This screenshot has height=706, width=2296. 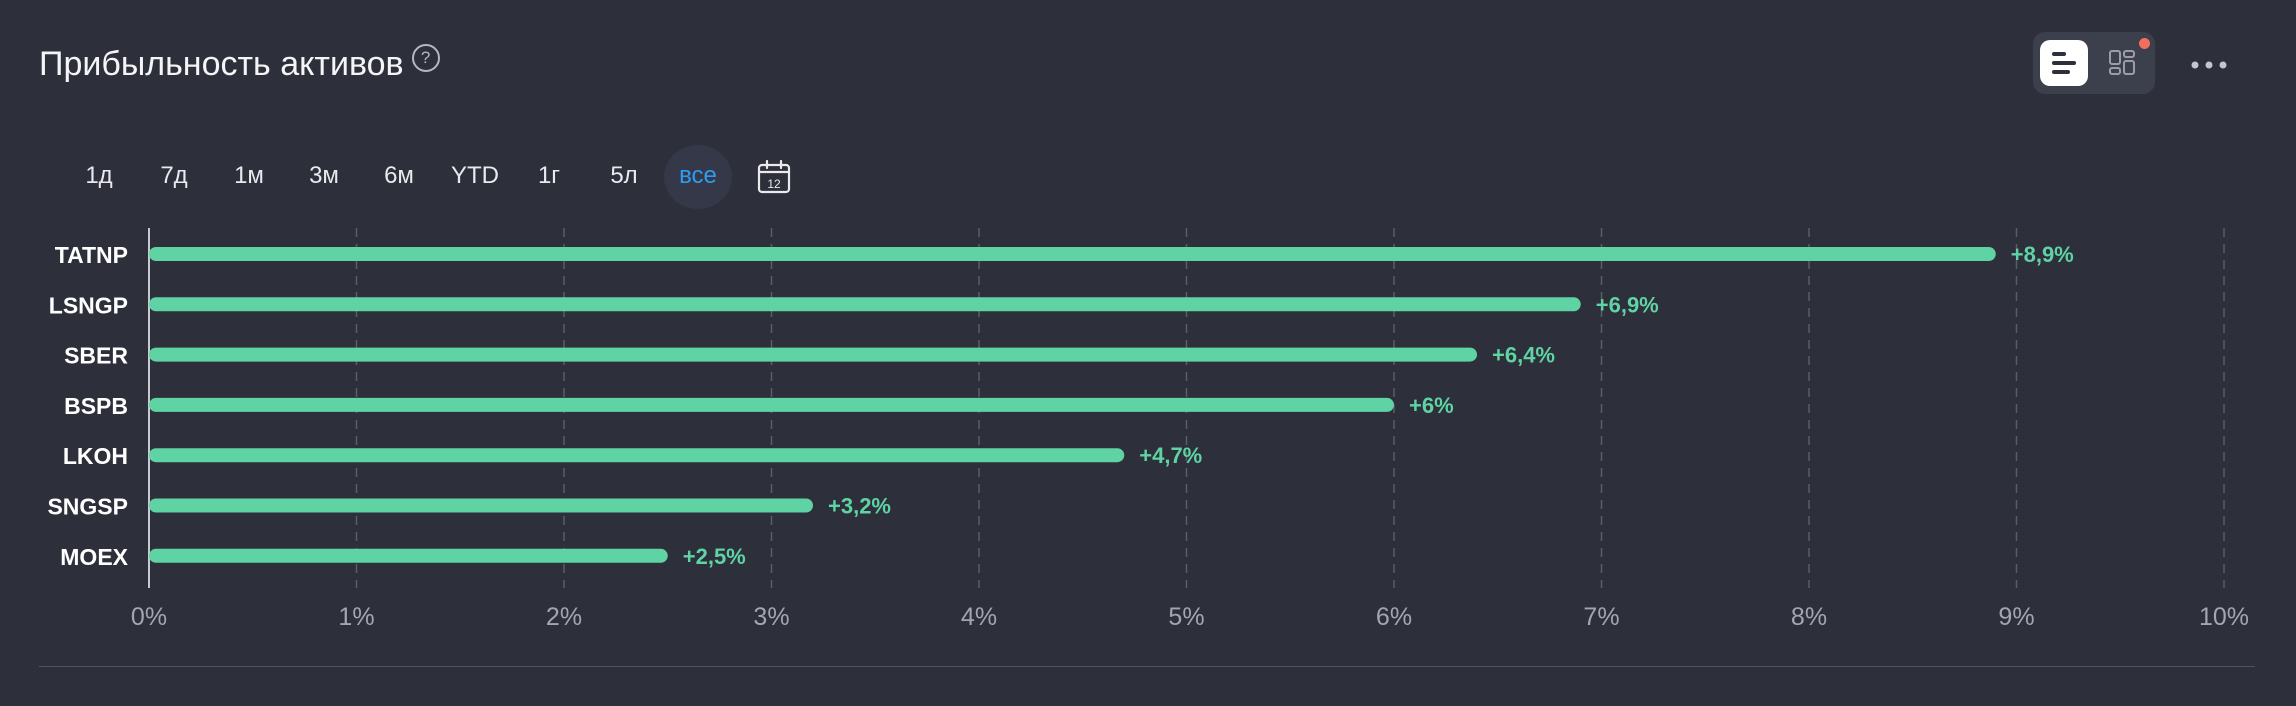 I want to click on period-6m: 6м, so click(x=399, y=175).